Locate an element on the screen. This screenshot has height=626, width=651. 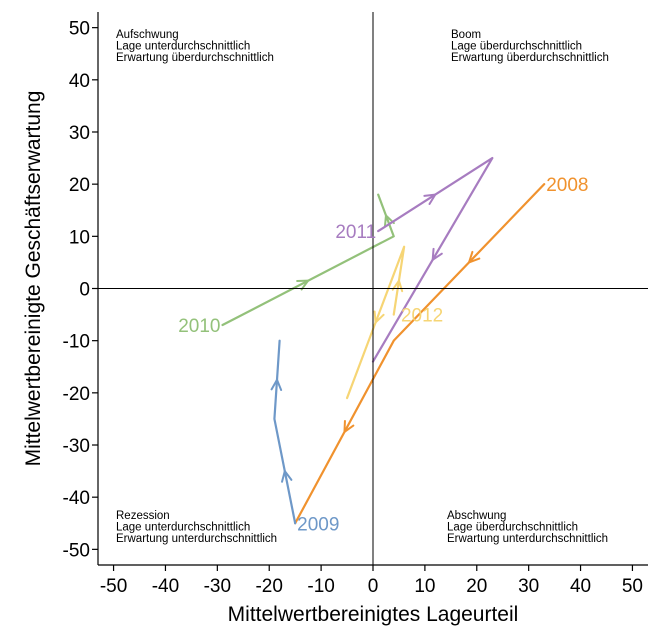
y-tick-label: 30 is located at coordinates (79, 133).